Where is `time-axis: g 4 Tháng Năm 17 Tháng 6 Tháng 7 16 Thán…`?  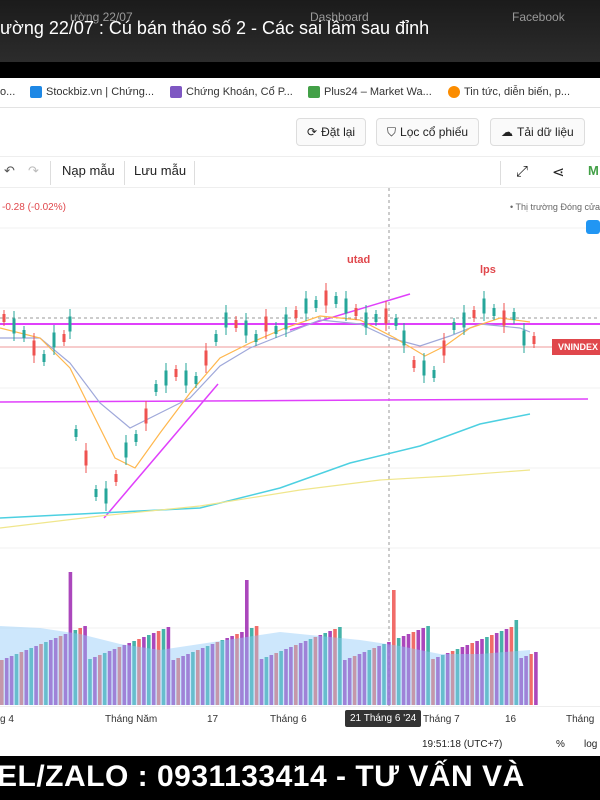
time-axis: g 4 Tháng Năm 17 Tháng 6 Tháng 7 16 Thán… is located at coordinates (300, 720).